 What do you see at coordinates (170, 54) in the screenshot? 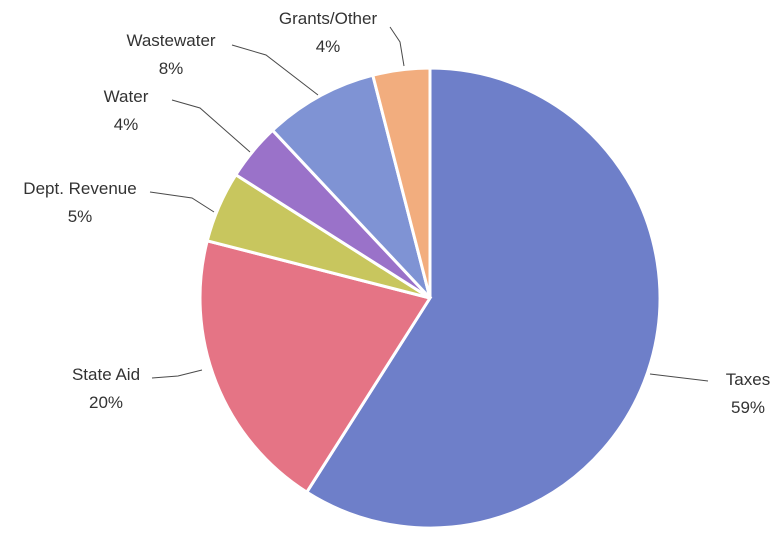
I see `data-label: Wastewater 8%` at bounding box center [170, 54].